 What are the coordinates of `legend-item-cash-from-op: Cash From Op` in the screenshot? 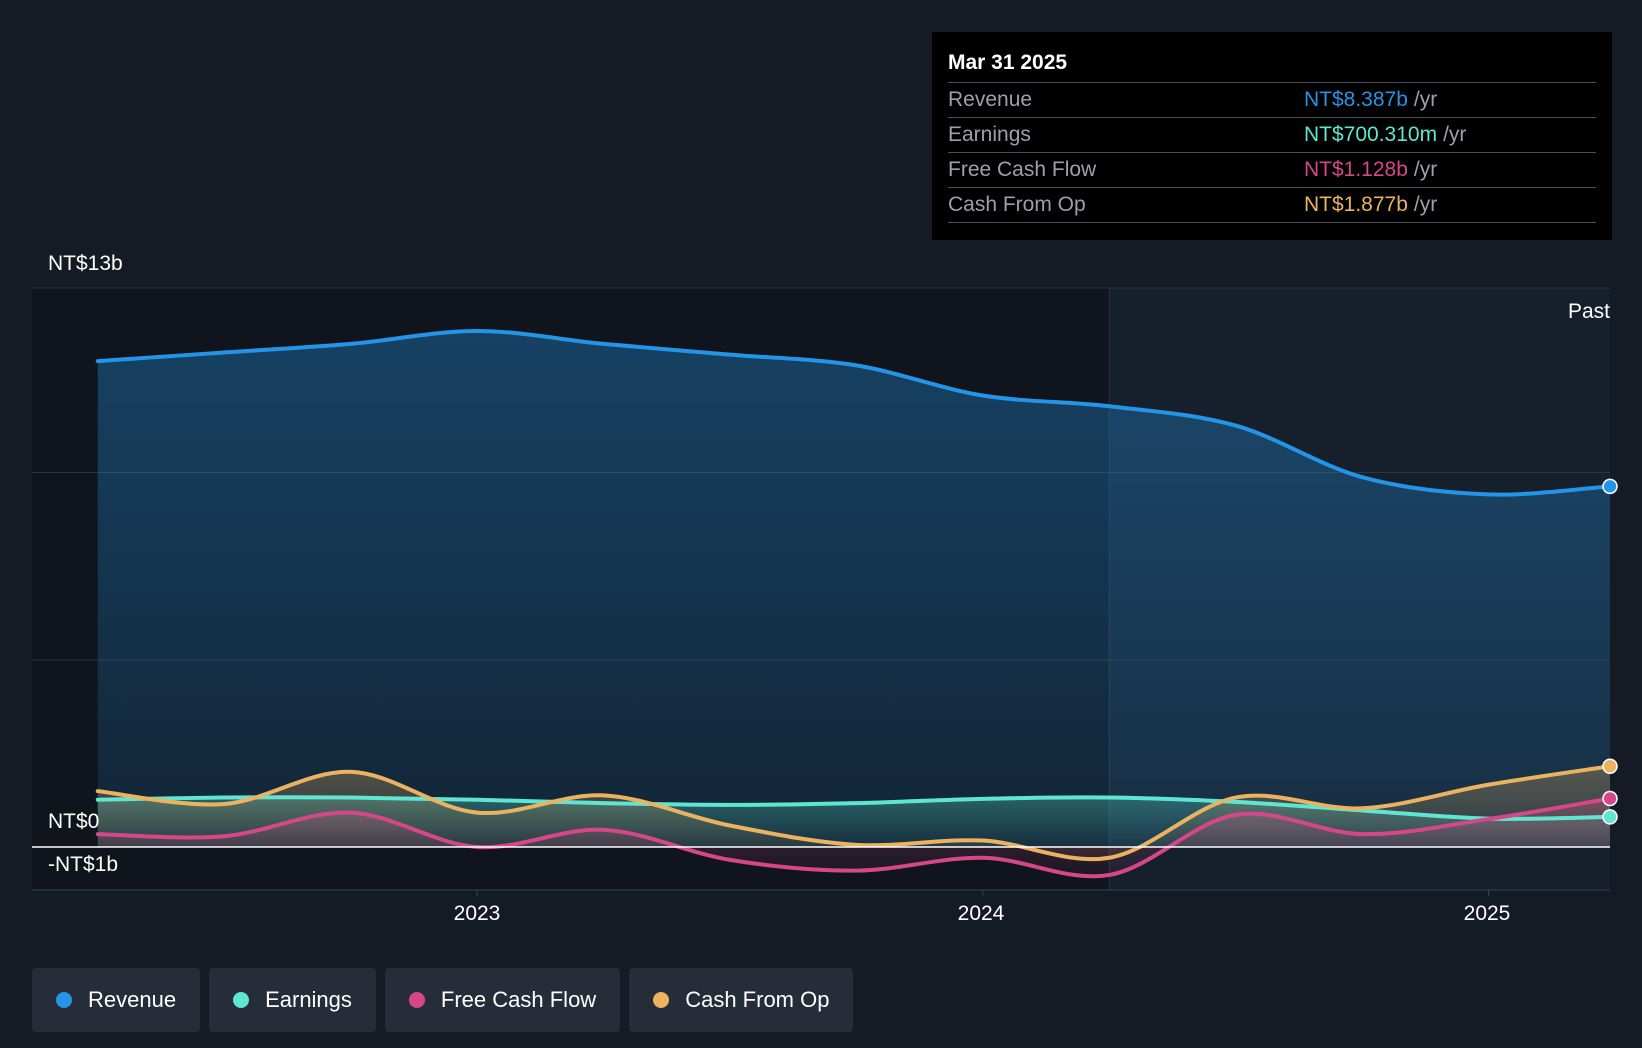 It's located at (741, 1000).